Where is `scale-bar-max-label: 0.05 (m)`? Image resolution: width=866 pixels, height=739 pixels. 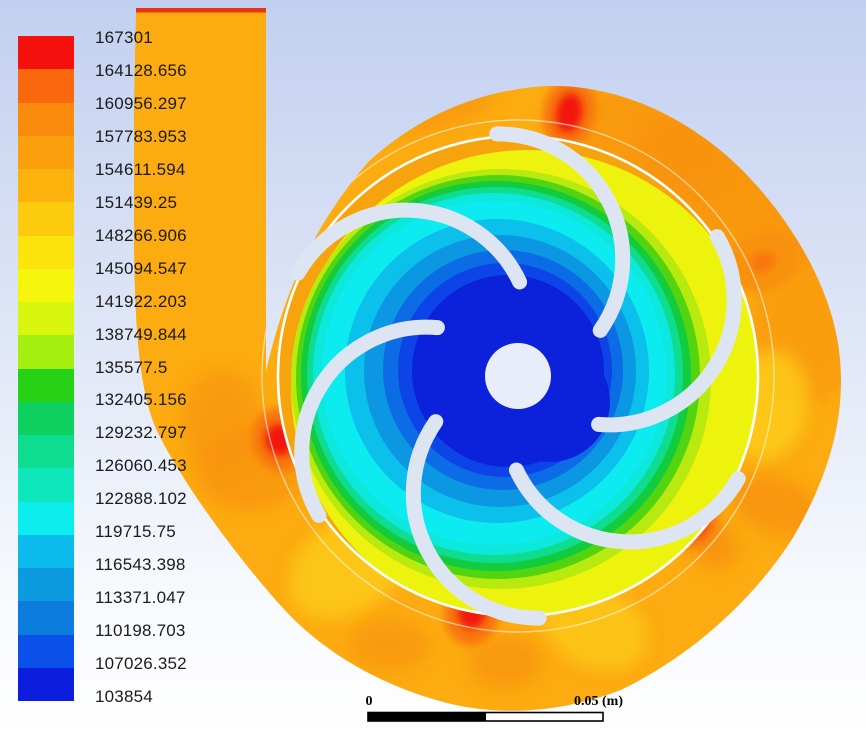 scale-bar-max-label: 0.05 (m) is located at coordinates (598, 701).